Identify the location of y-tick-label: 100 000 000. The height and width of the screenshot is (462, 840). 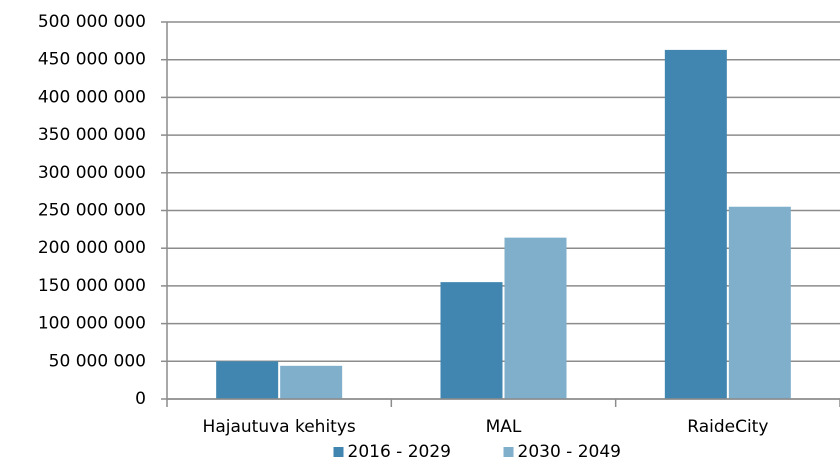
(92, 324).